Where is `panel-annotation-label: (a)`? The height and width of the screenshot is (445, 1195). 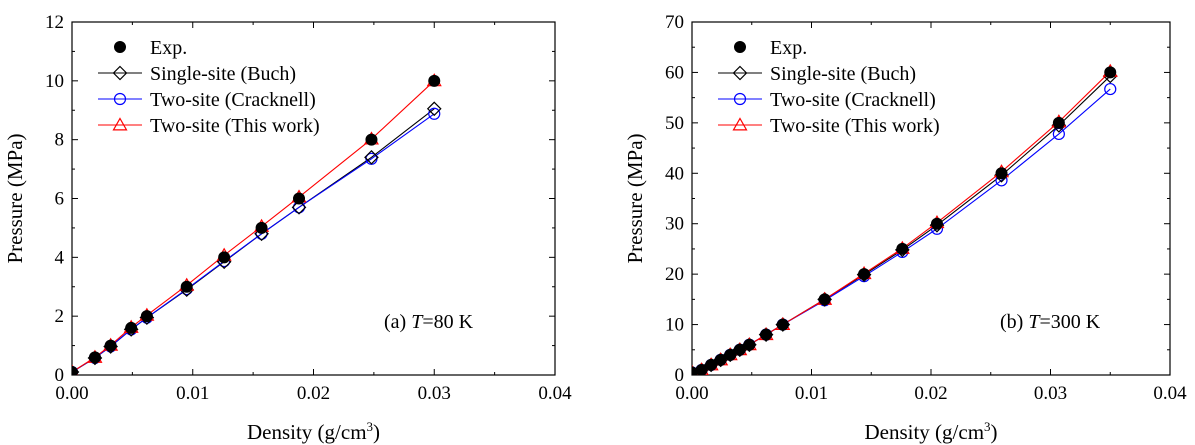 panel-annotation-label: (a) is located at coordinates (397, 322).